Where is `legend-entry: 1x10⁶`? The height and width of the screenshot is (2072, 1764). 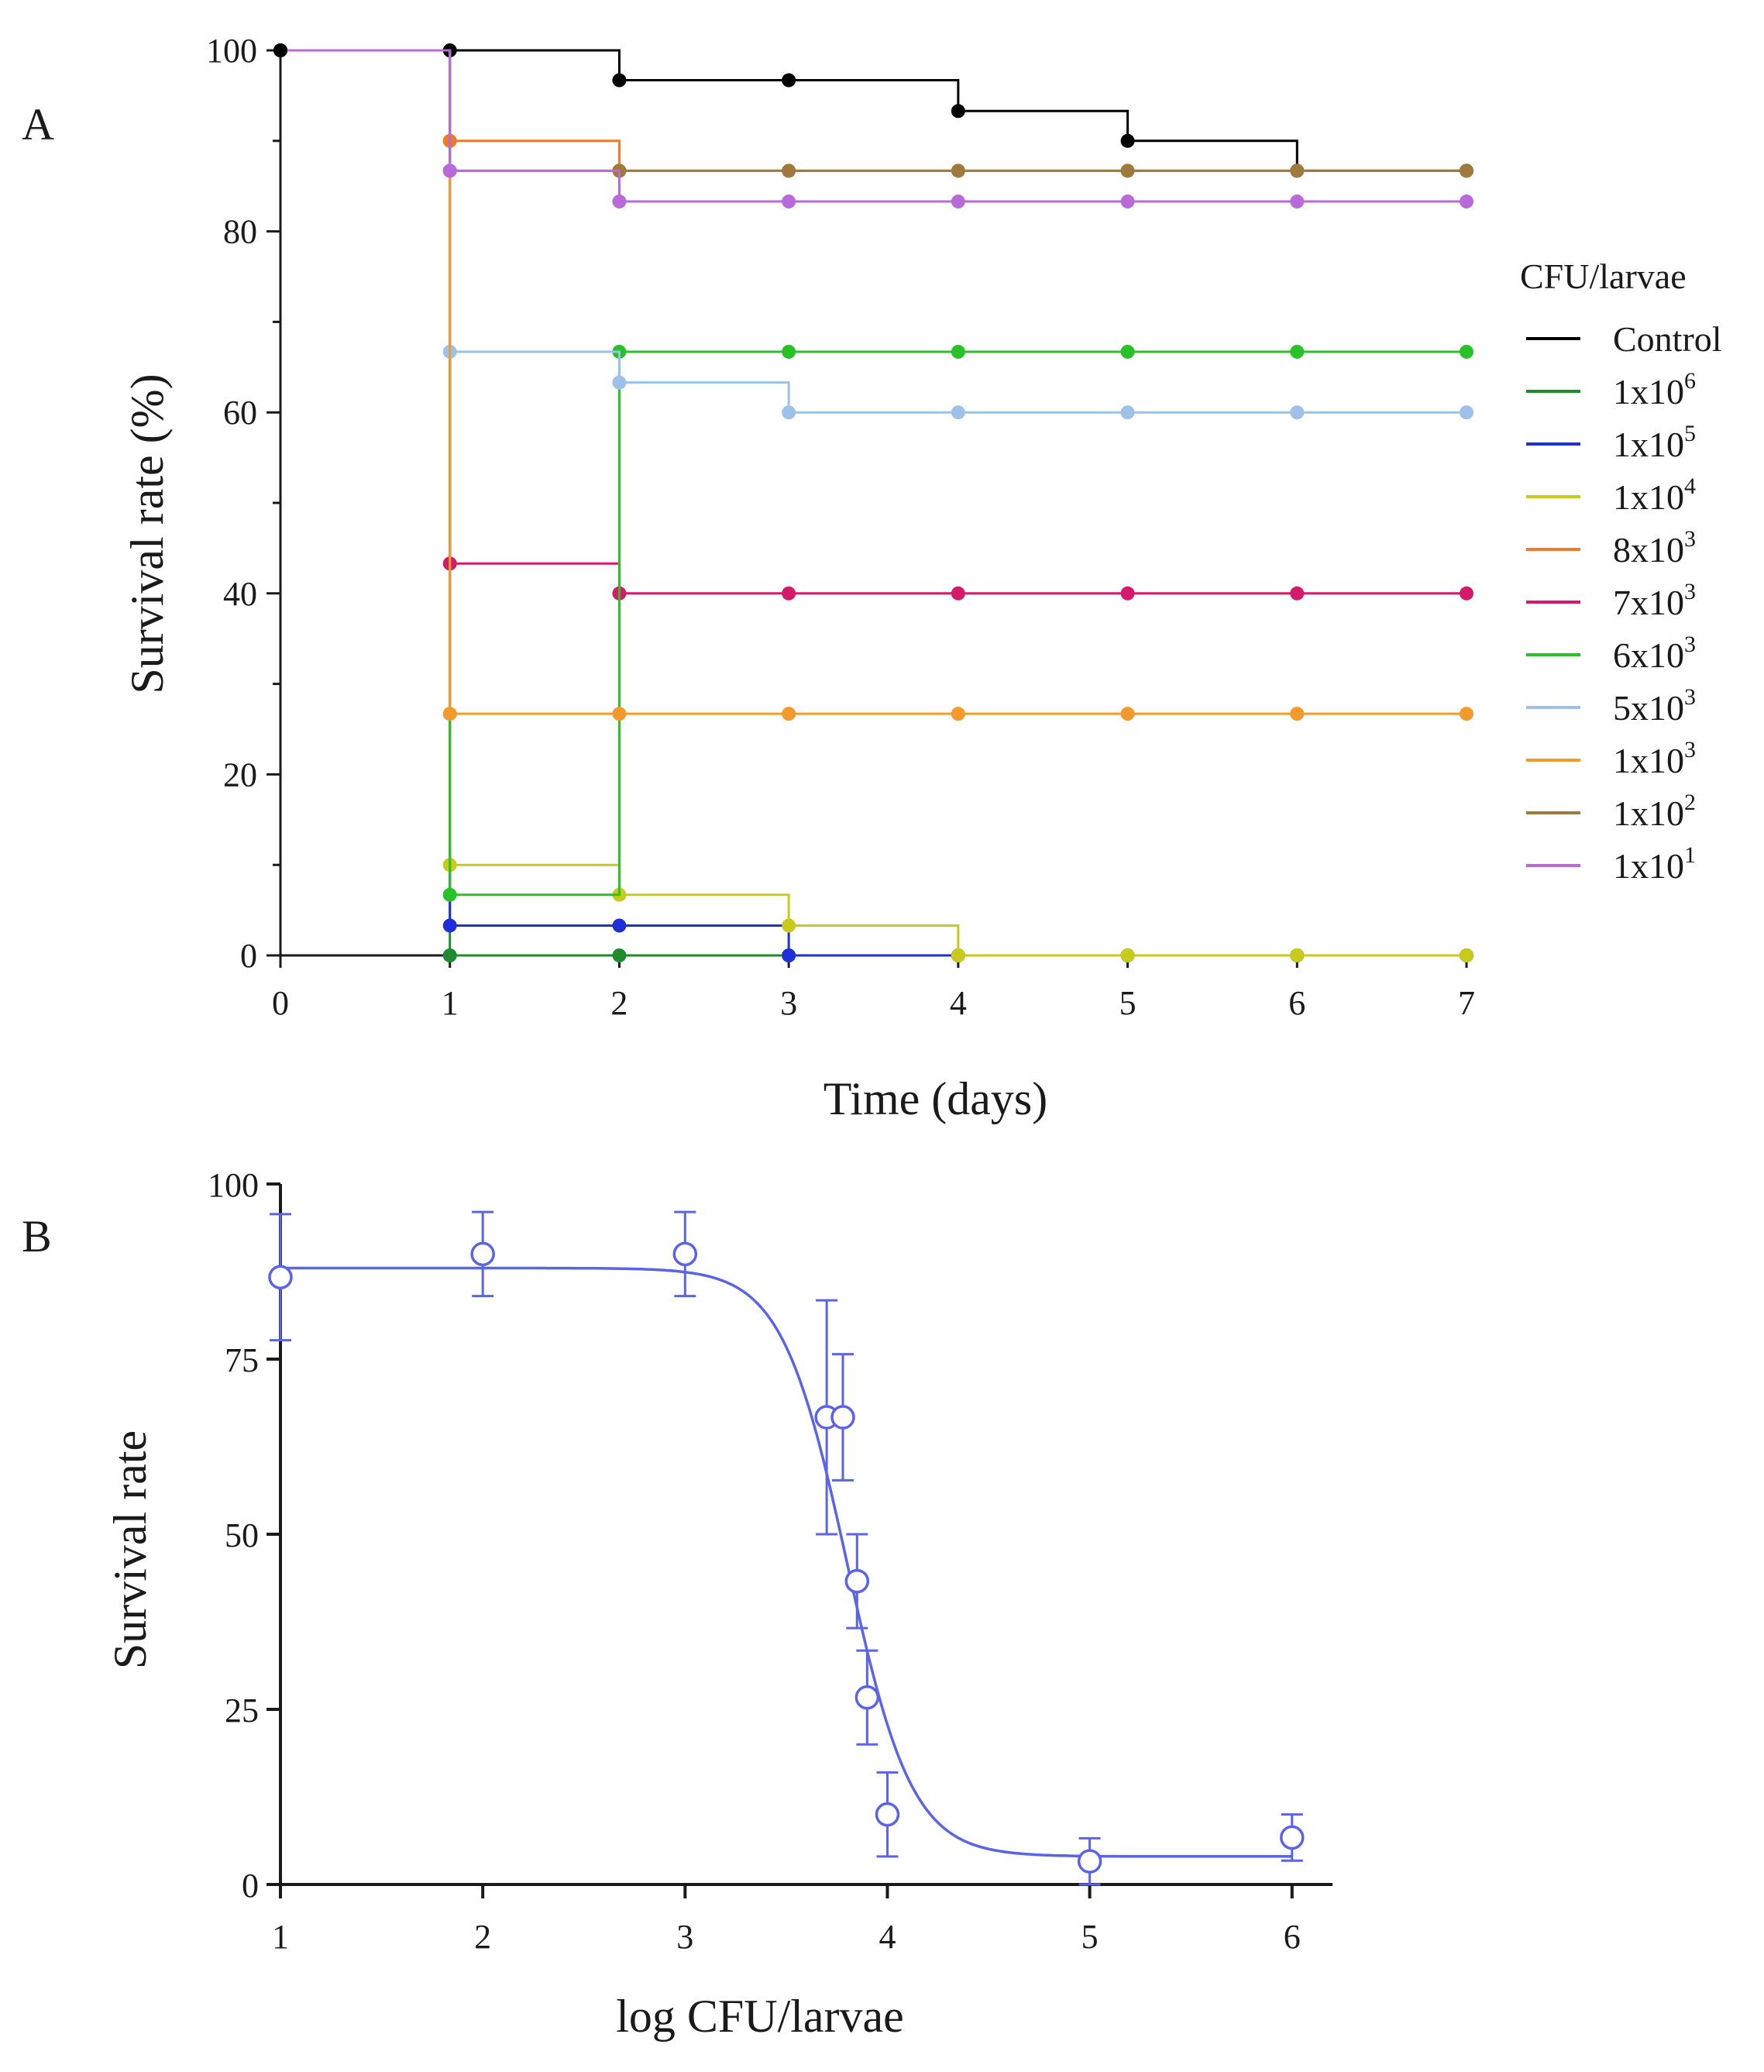
legend-entry: 1x10⁶ is located at coordinates (1654, 390).